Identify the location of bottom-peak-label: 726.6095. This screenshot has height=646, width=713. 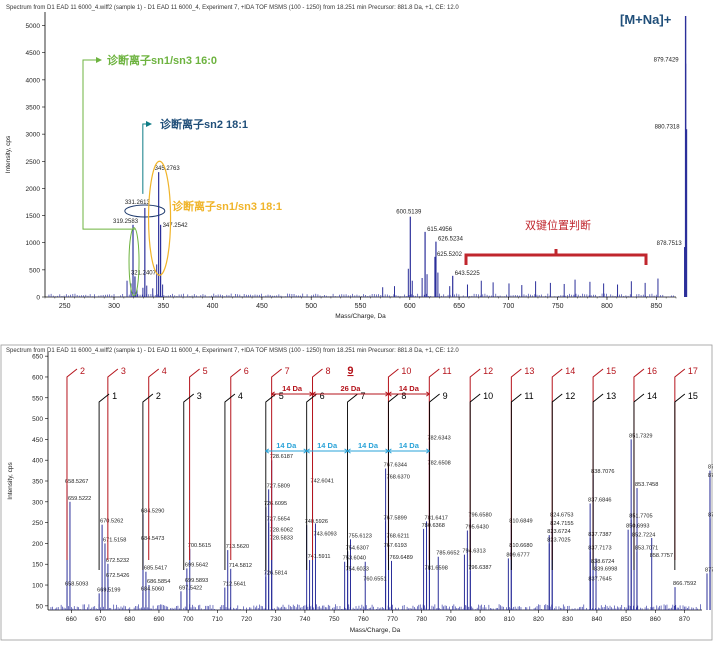
(275, 504).